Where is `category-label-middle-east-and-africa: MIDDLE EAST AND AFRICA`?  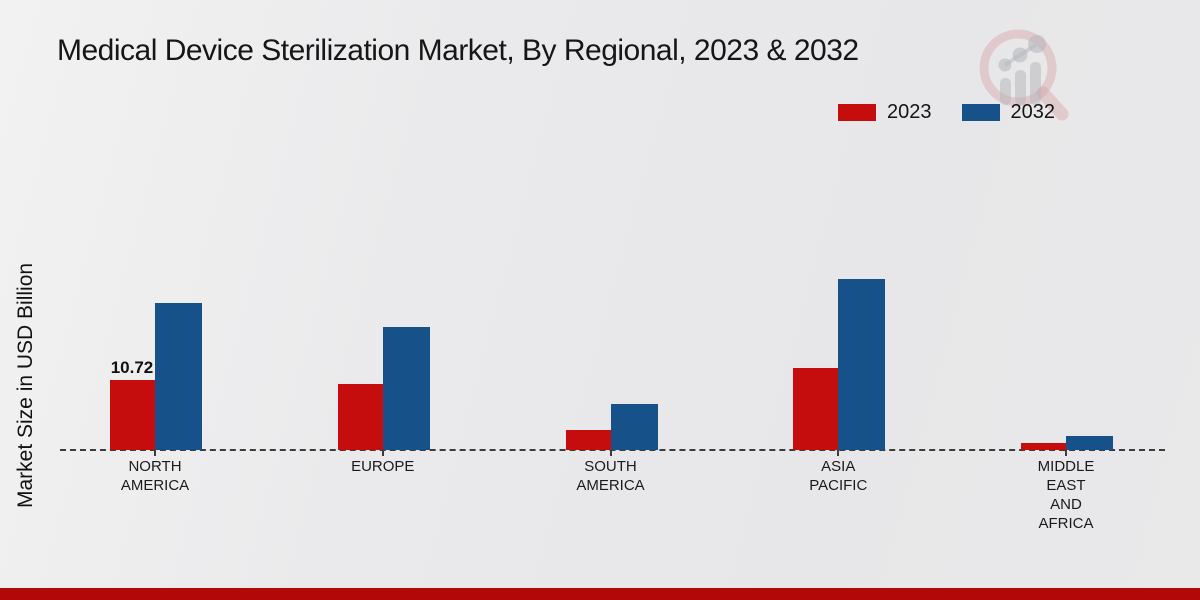 category-label-middle-east-and-africa: MIDDLE EAST AND AFRICA is located at coordinates (1066, 495).